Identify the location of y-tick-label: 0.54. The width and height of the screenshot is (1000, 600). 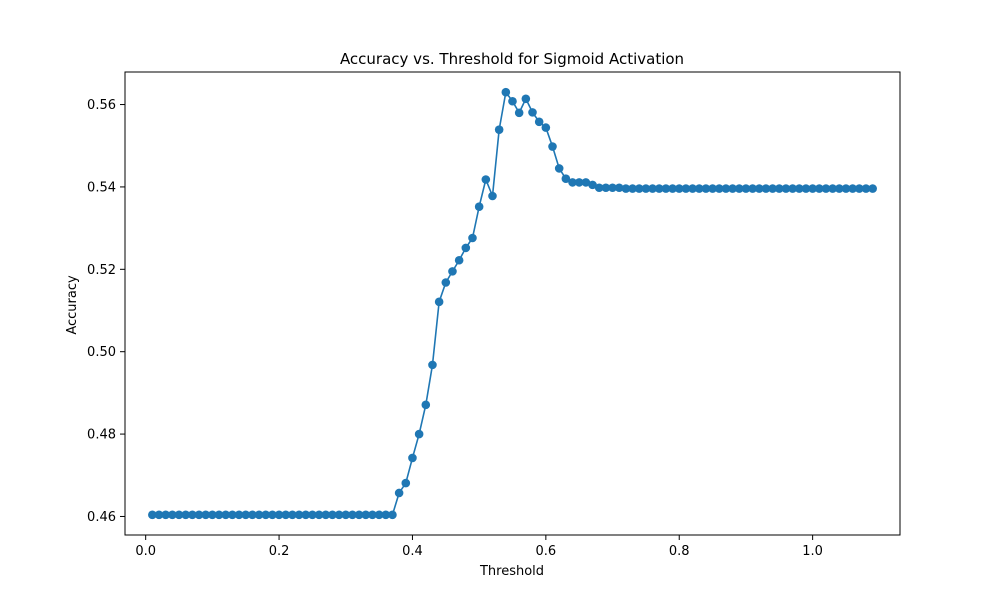
(101, 187).